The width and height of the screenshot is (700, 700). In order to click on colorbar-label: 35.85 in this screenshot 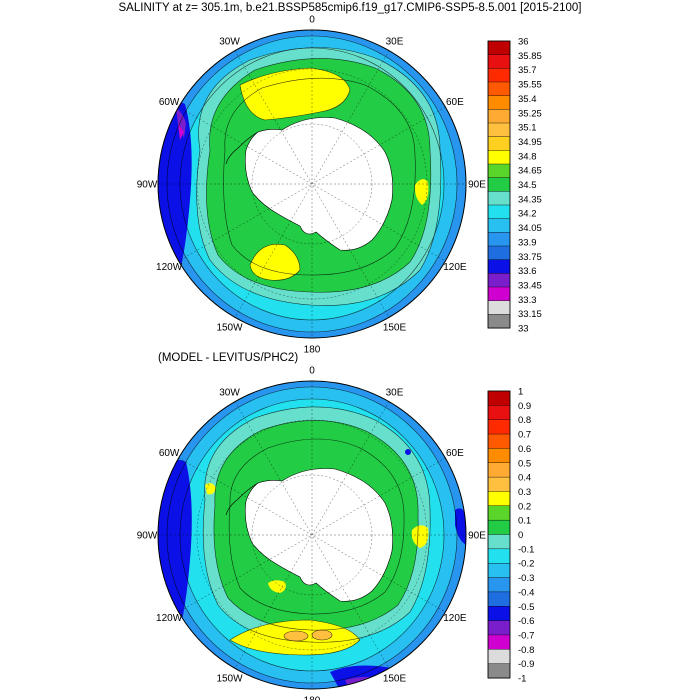, I will do `click(530, 56)`.